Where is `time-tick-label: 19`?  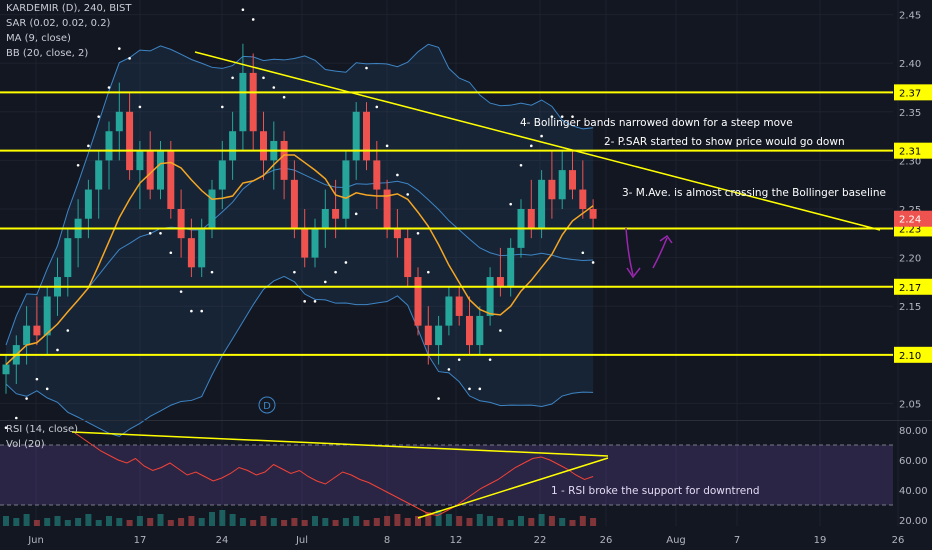 time-tick-label: 19 is located at coordinates (820, 540).